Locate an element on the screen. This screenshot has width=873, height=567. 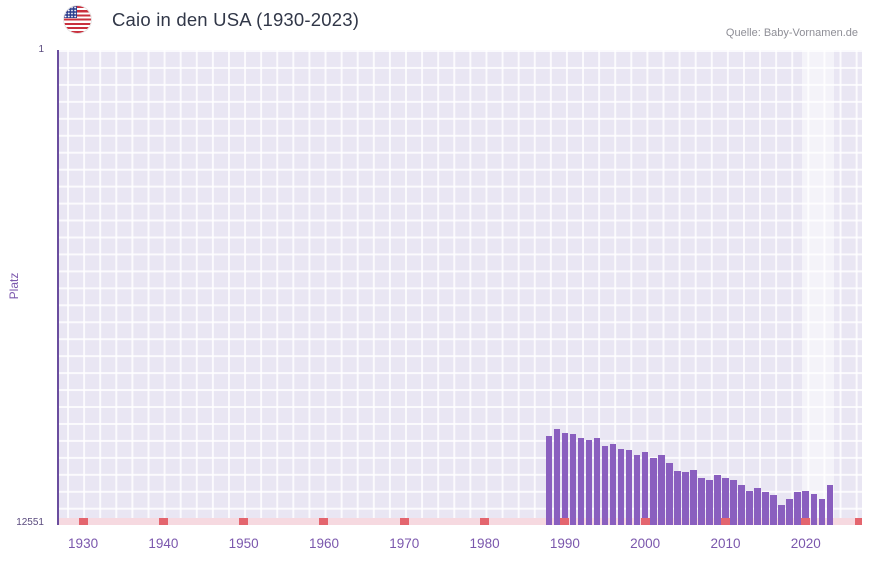
rank-bar-2011 is located at coordinates (733, 502).